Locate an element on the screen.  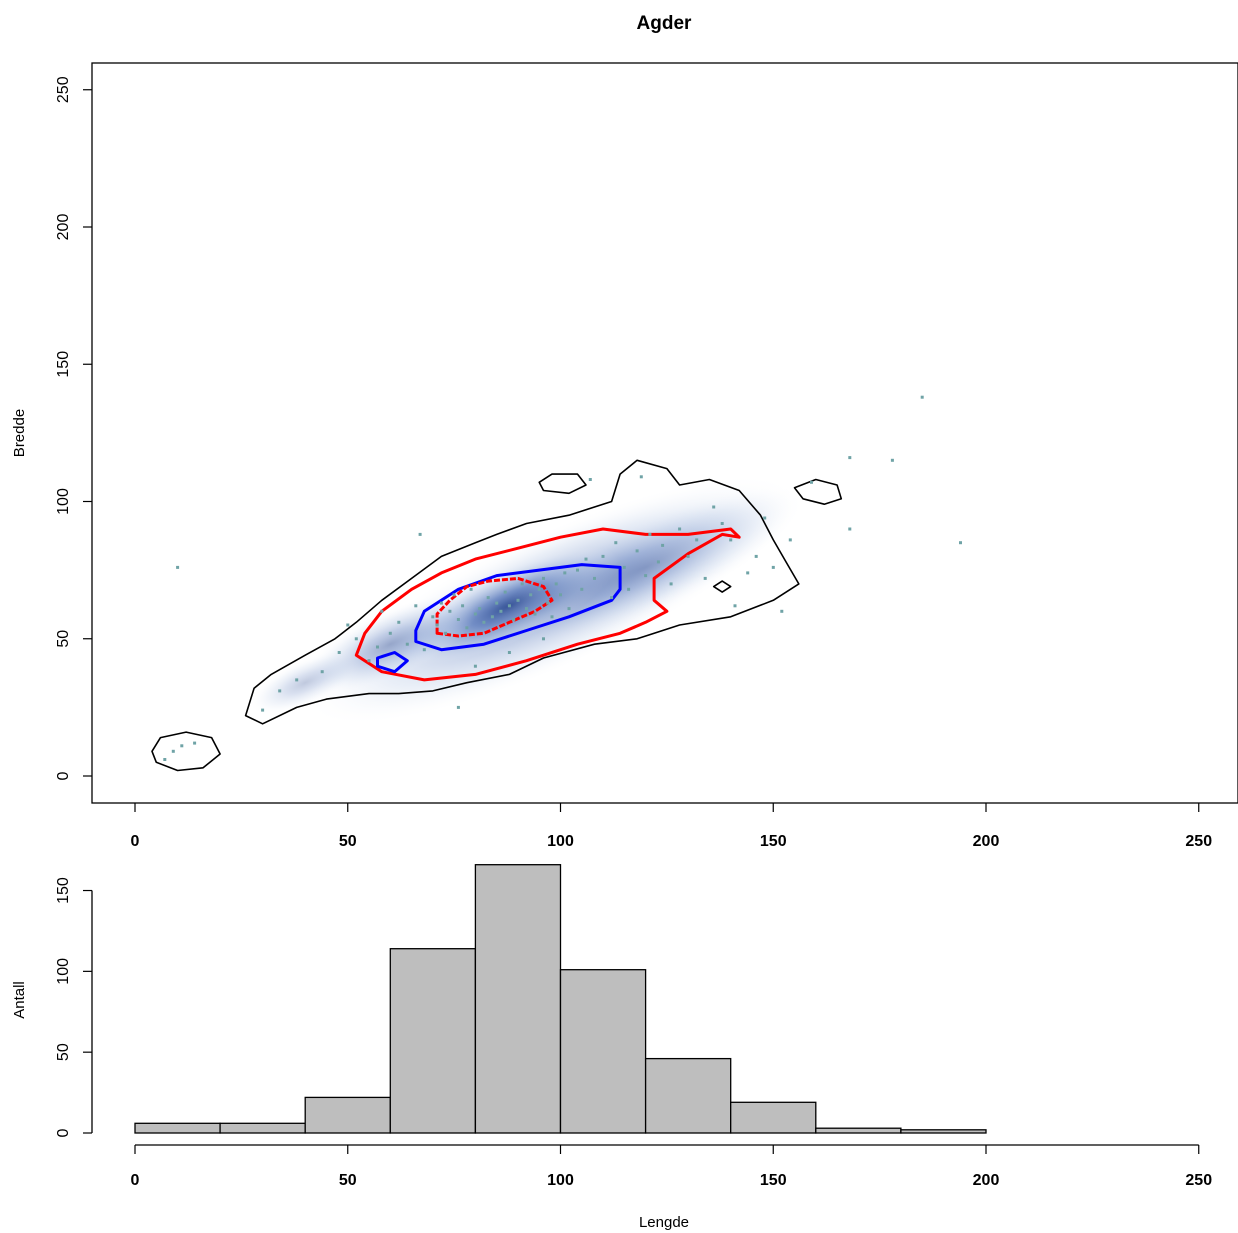
x-tick-label: 200 is located at coordinates (986, 841).